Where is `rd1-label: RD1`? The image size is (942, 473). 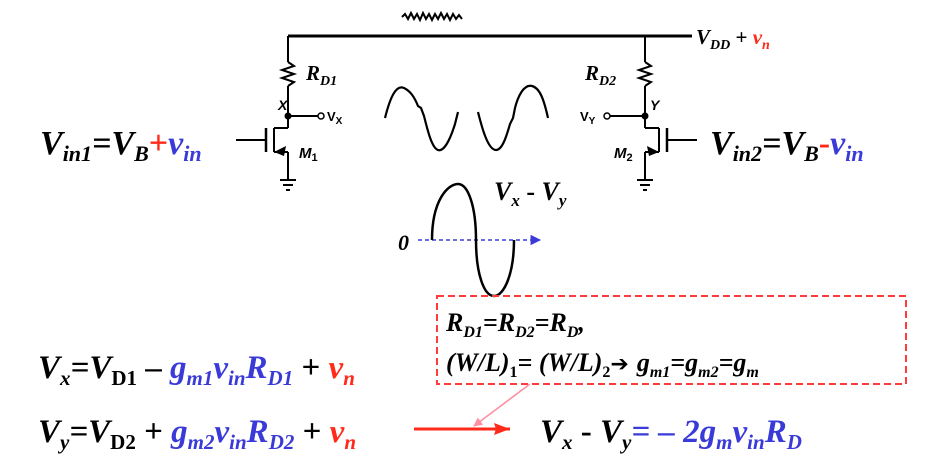 rd1-label: RD1 is located at coordinates (321, 75).